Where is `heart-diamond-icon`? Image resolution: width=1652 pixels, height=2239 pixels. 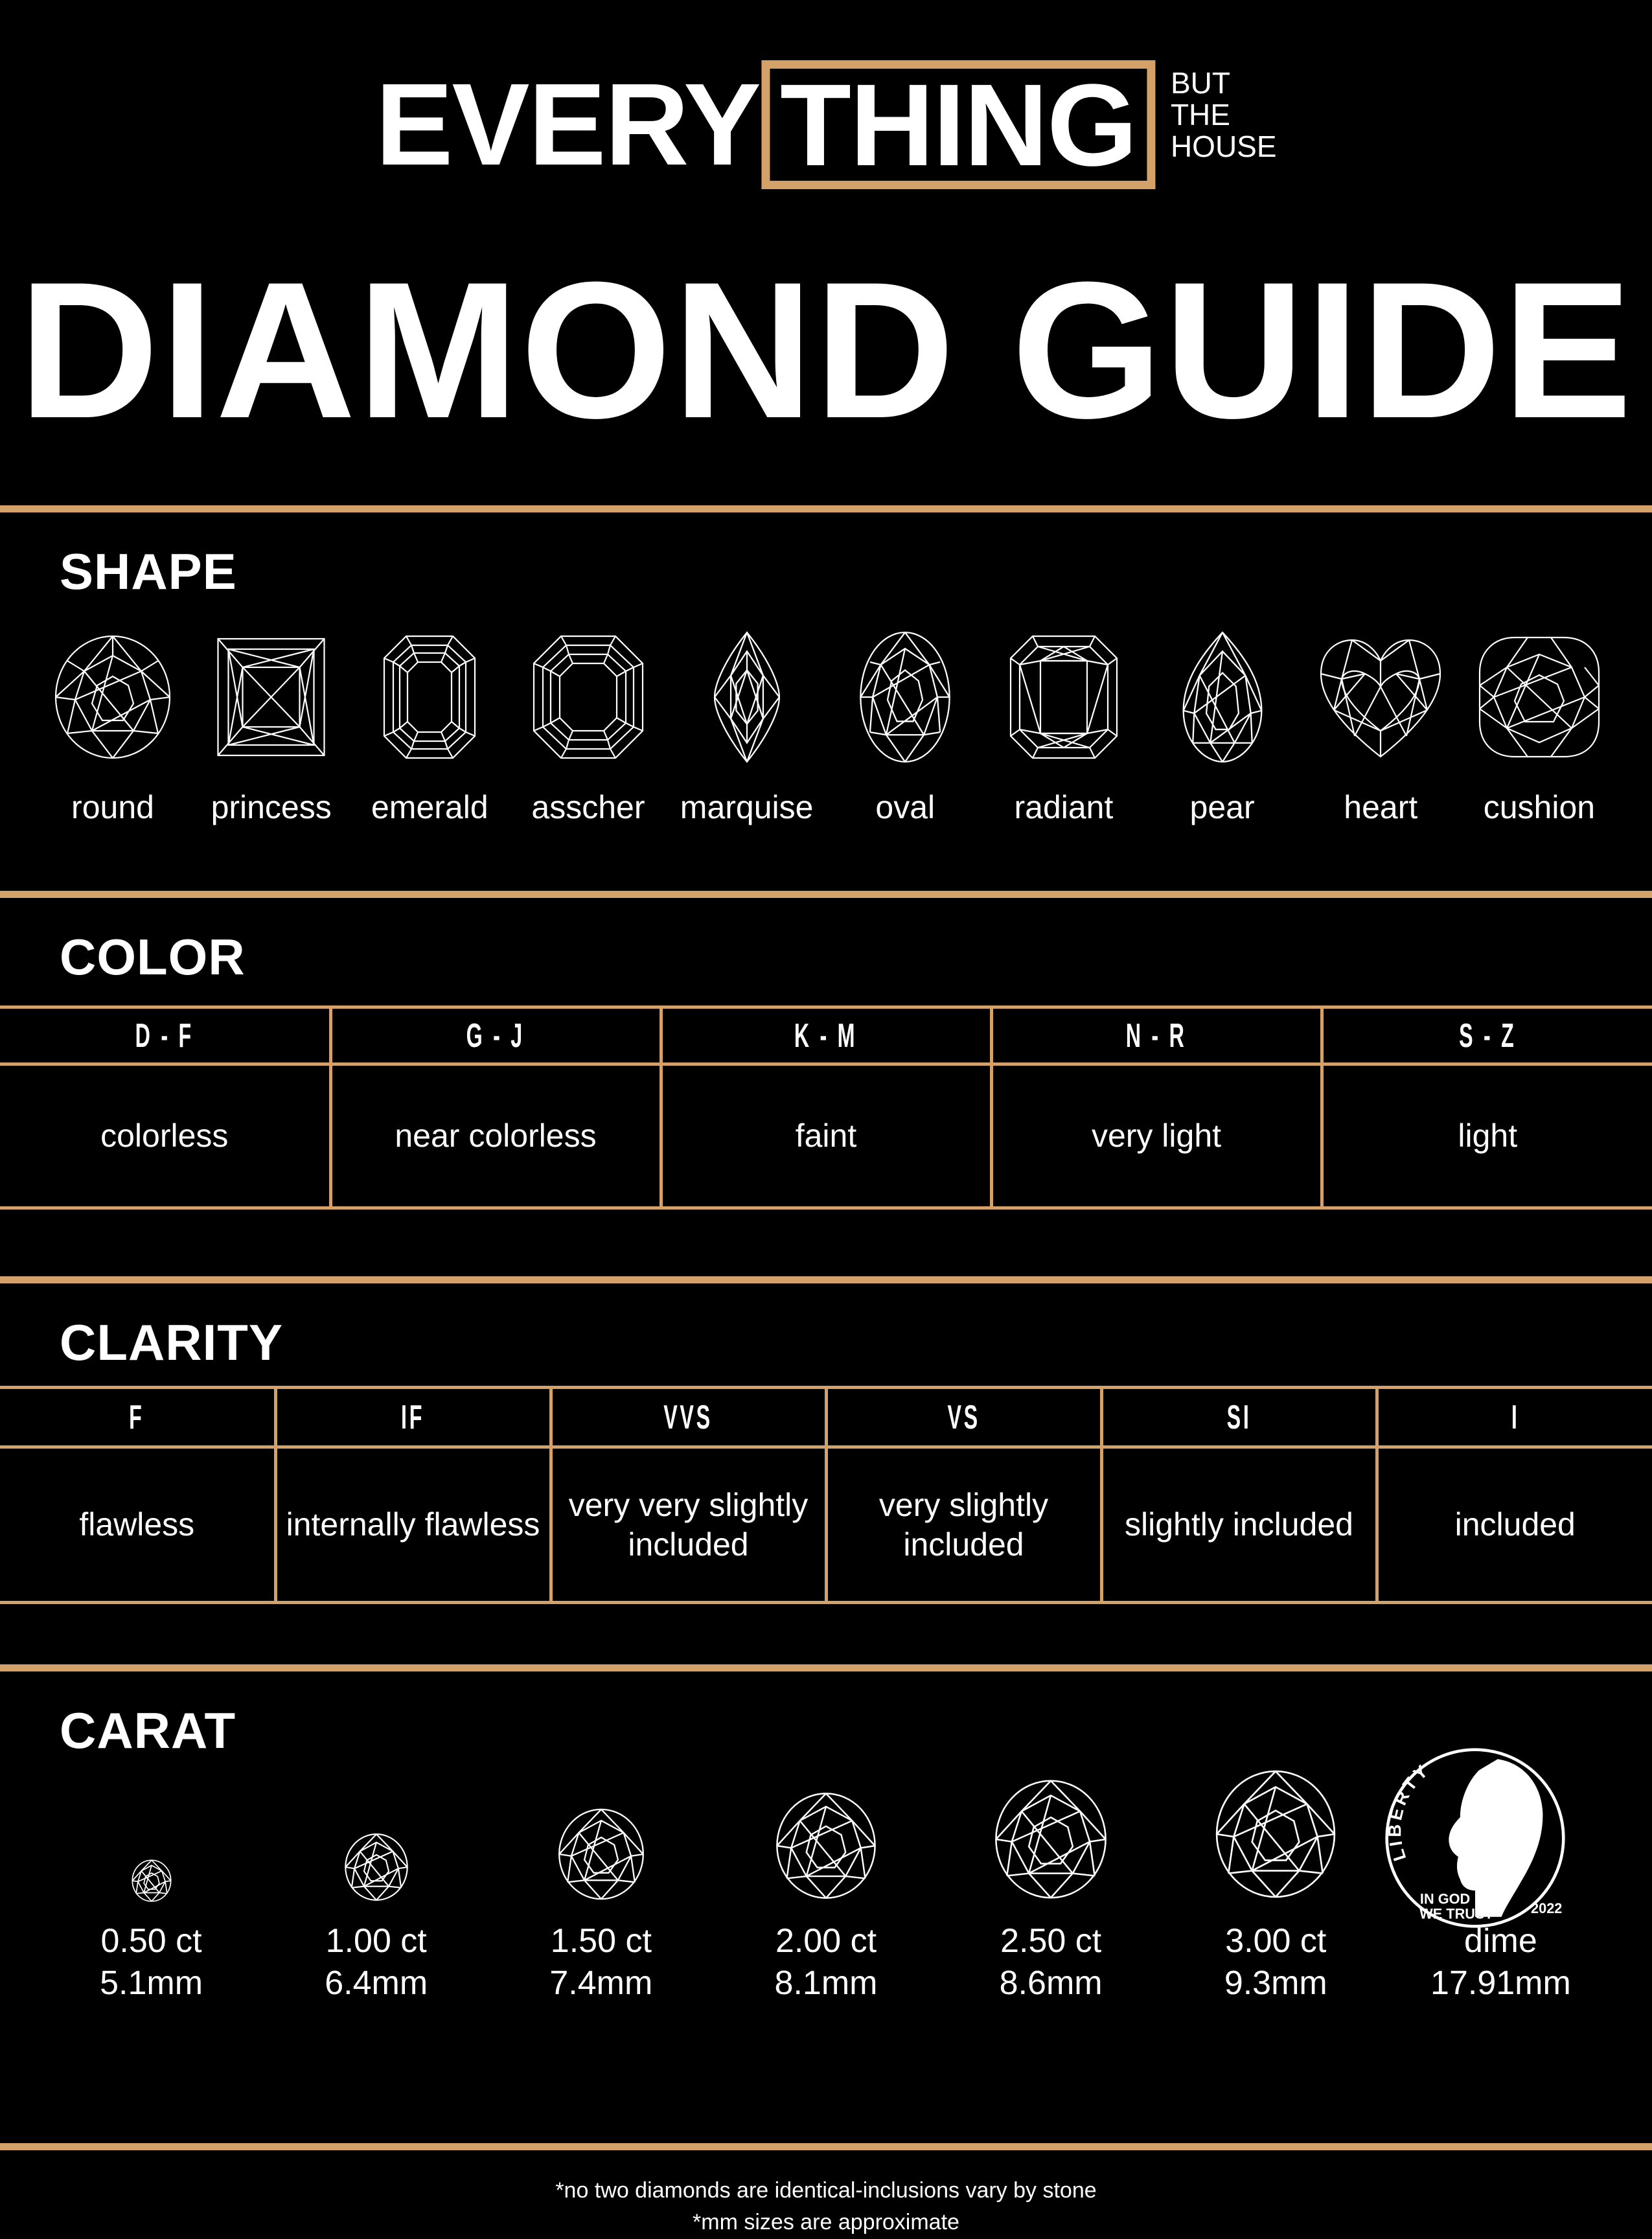
heart-diamond-icon is located at coordinates (1380, 697).